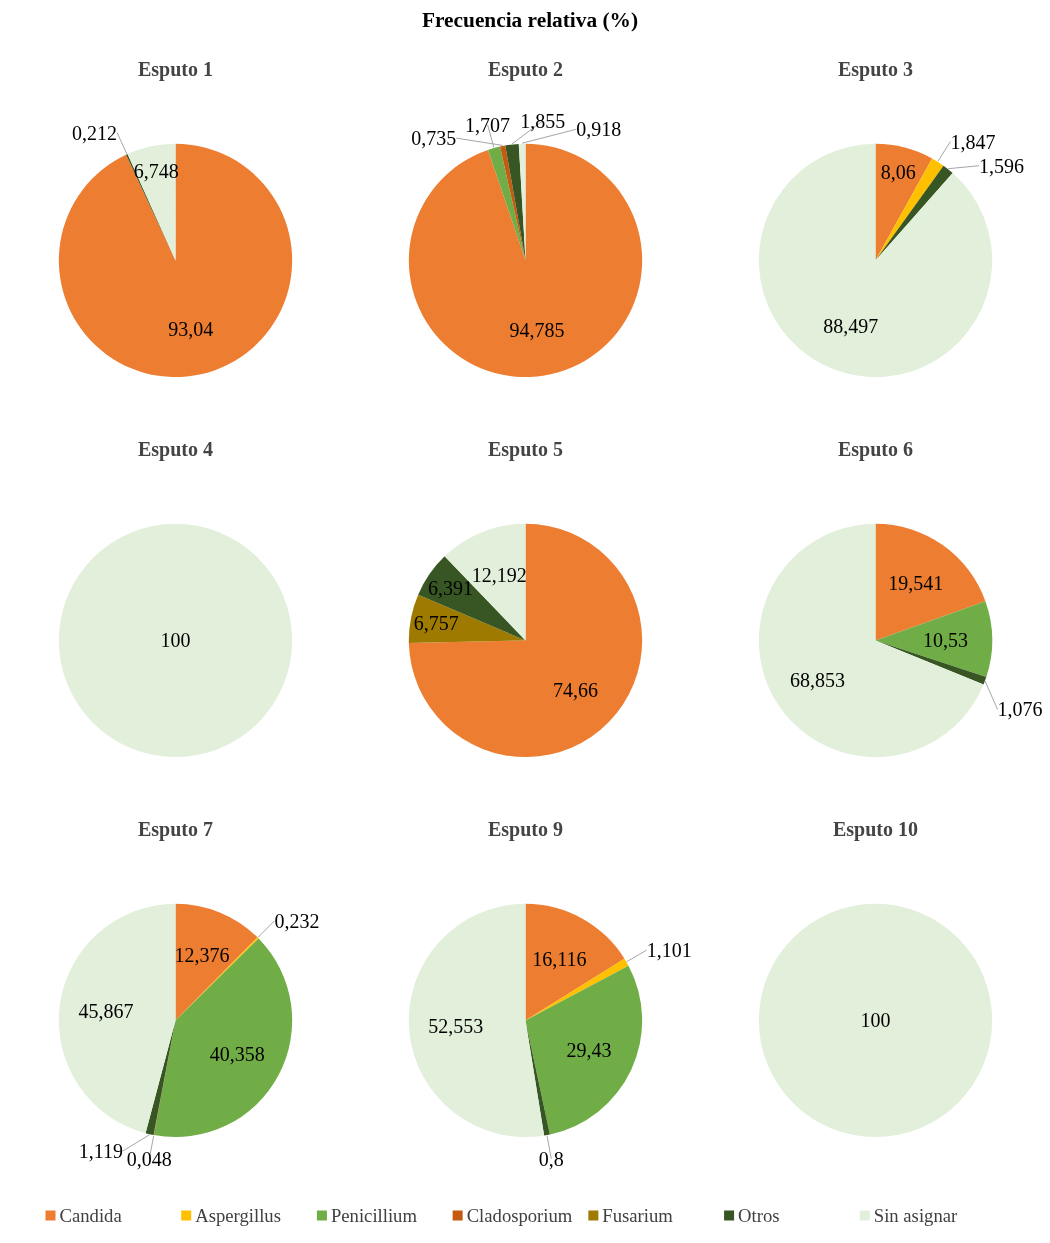  I want to click on data-label: 1,119, so click(100, 1150).